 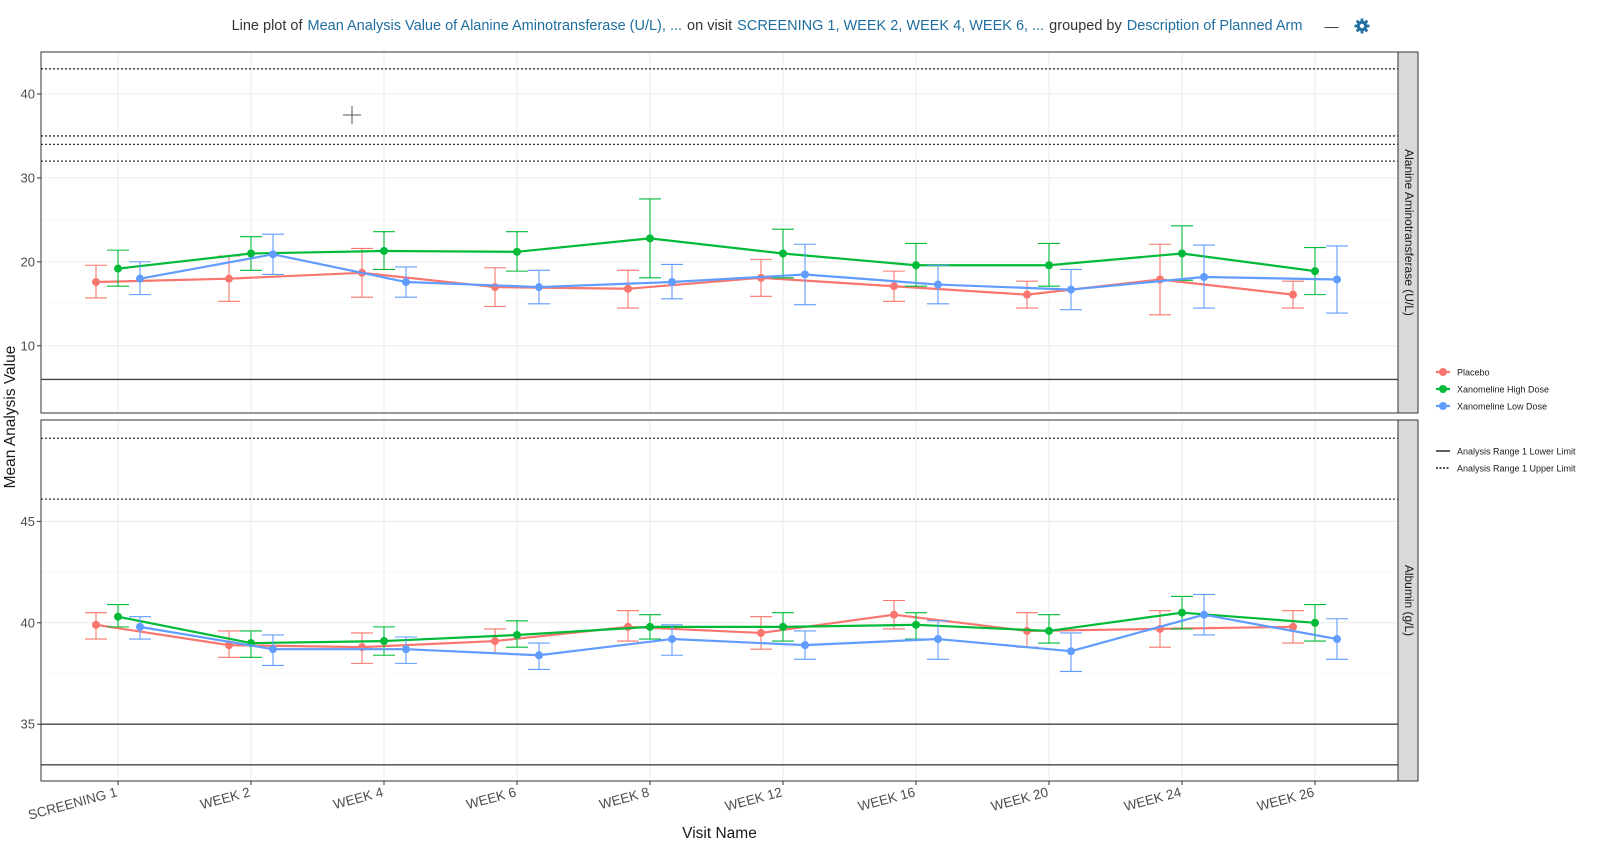 What do you see at coordinates (267, 26) in the screenshot?
I see `title-prefix: Line plot of` at bounding box center [267, 26].